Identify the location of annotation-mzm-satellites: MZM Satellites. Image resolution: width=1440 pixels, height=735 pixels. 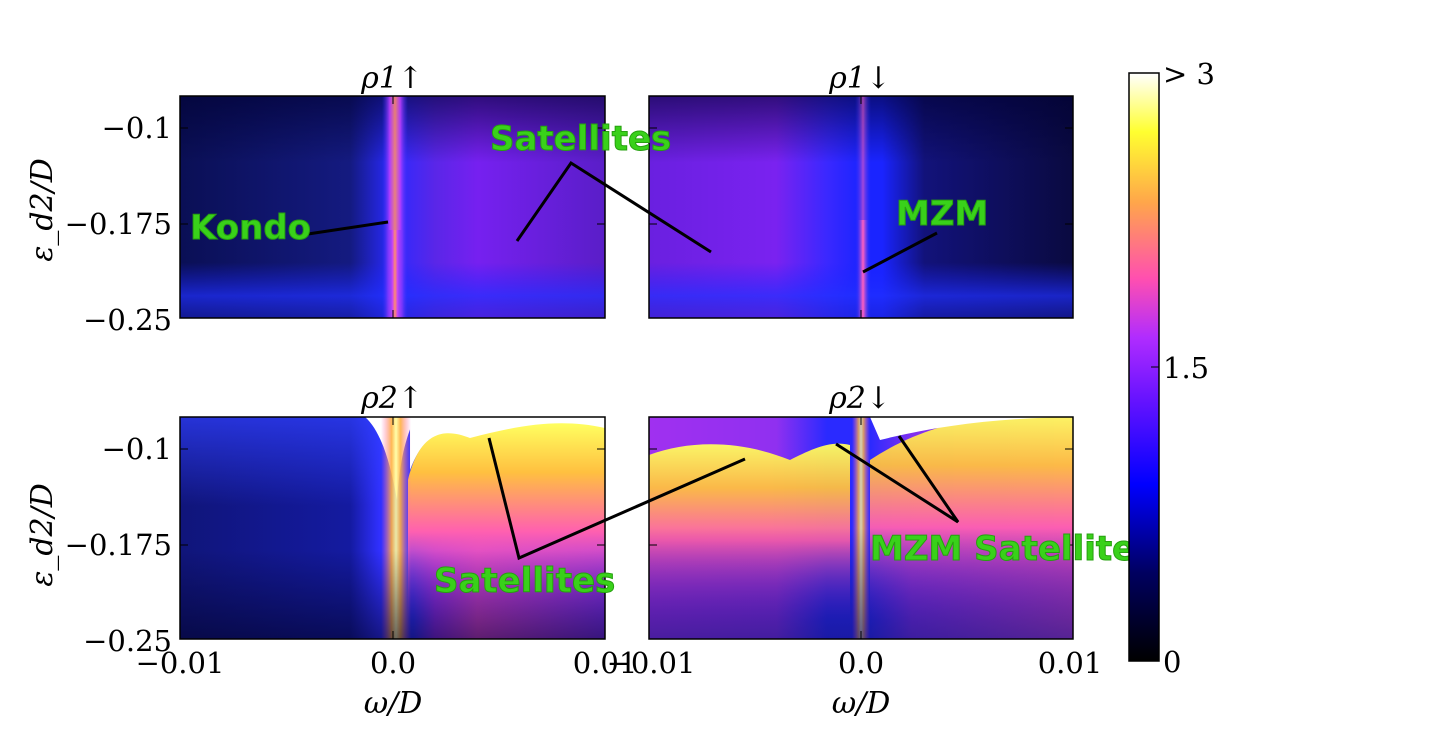
(1012, 549).